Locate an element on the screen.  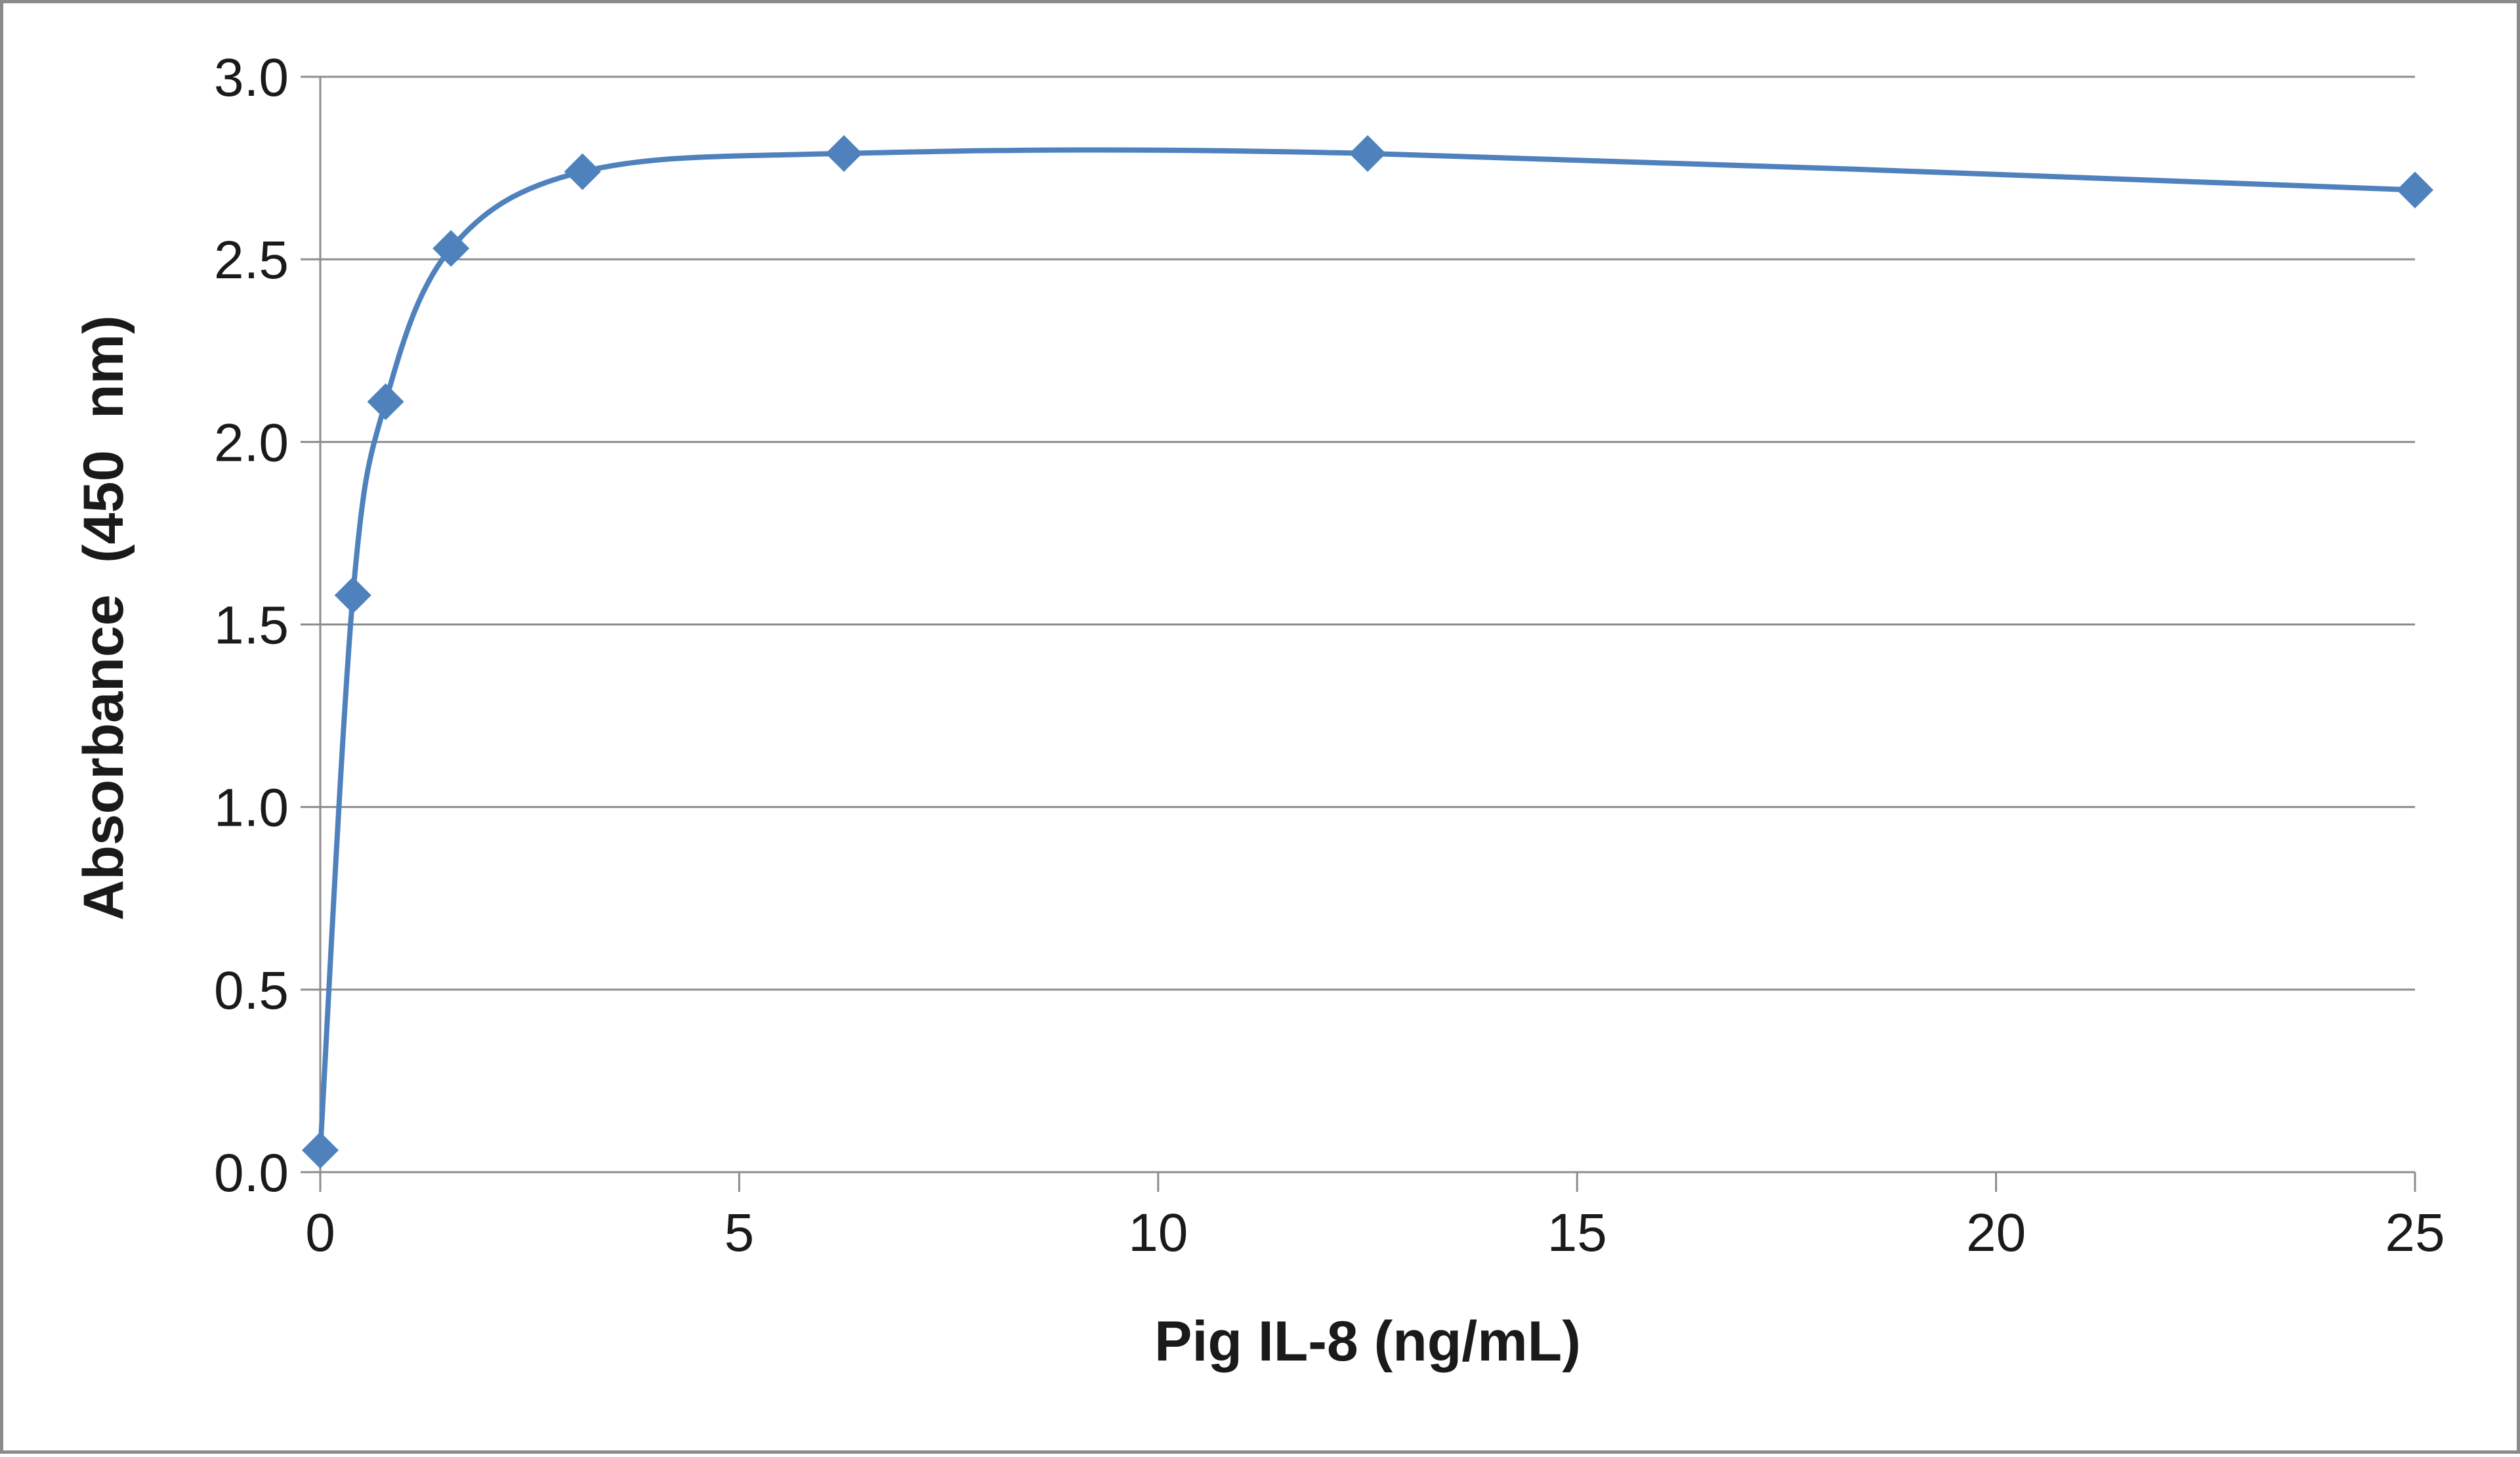
x-tick-label: 20 is located at coordinates (1996, 1233).